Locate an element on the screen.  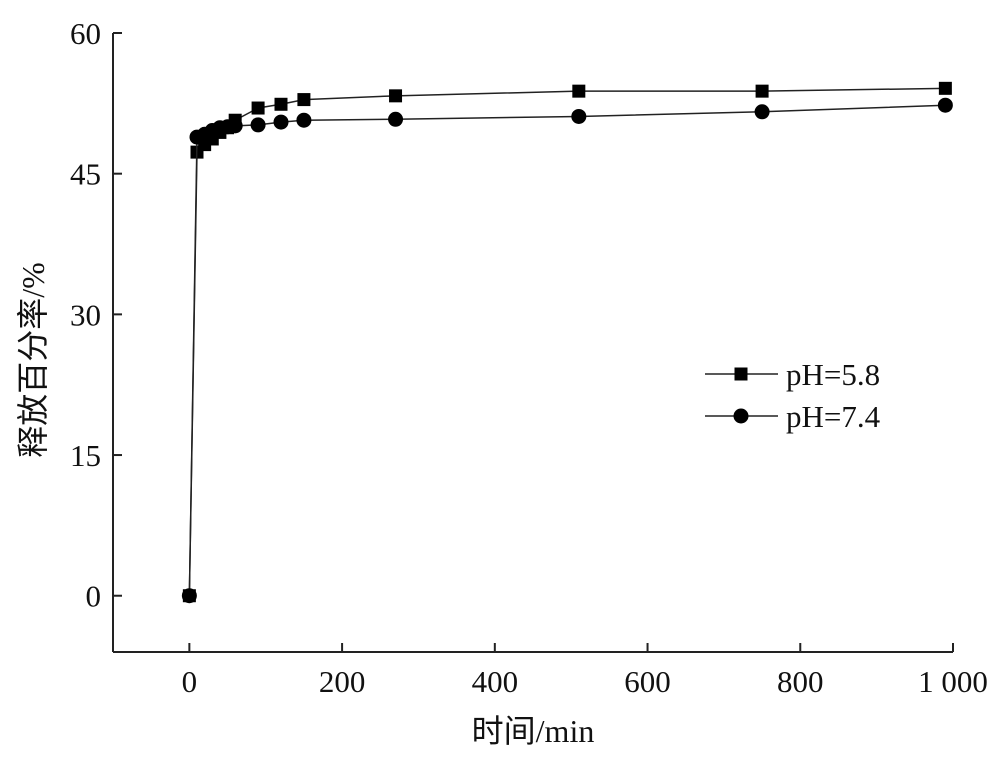
legend-label: pH=5.8 is located at coordinates (833, 374).